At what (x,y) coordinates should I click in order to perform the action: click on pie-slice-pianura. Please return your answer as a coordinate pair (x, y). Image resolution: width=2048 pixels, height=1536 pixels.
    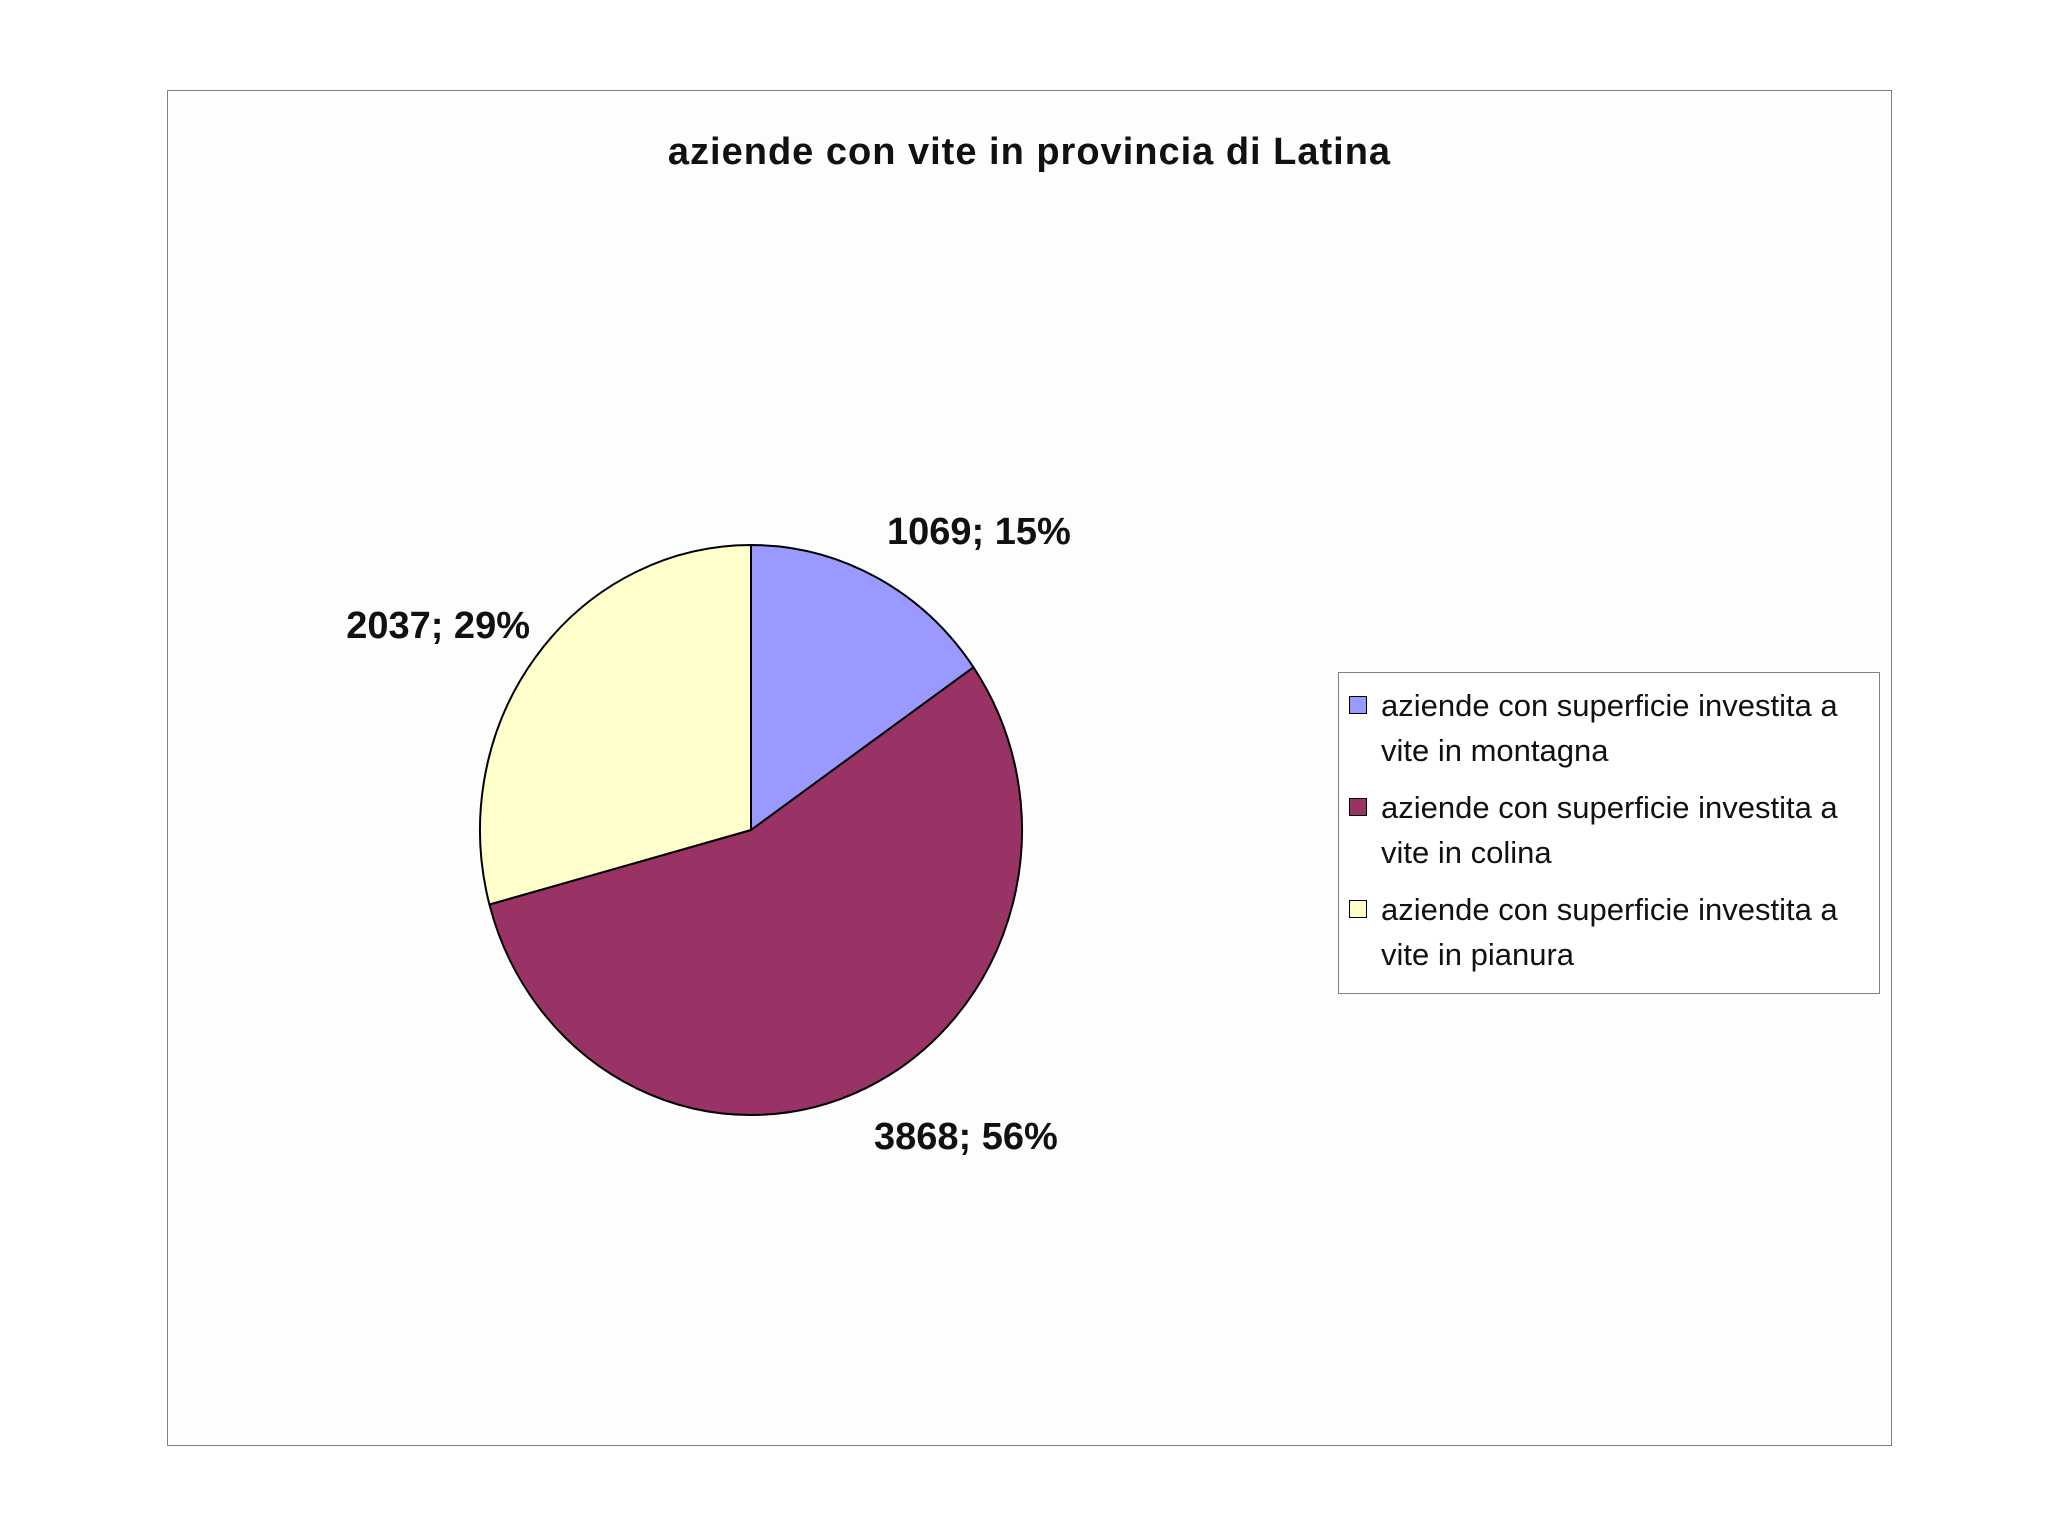
    Looking at the image, I should click on (615, 725).